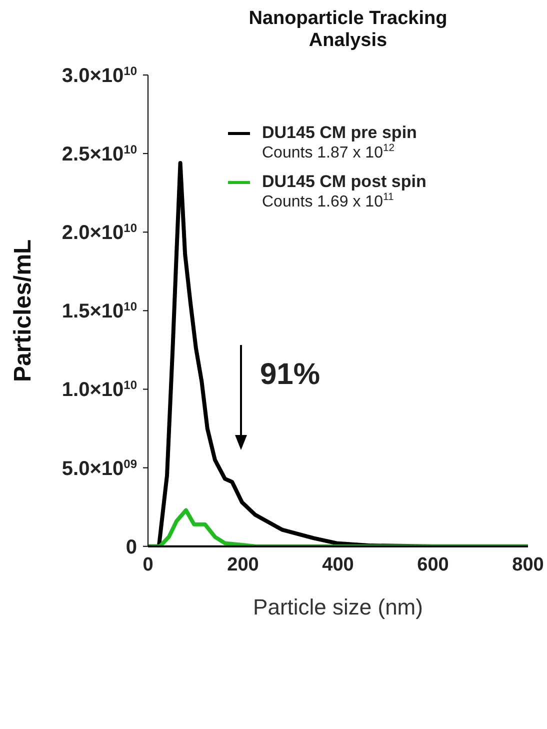 This screenshot has width=547, height=729. Describe the element at coordinates (290, 374) in the screenshot. I see `annotation: 91%` at that location.